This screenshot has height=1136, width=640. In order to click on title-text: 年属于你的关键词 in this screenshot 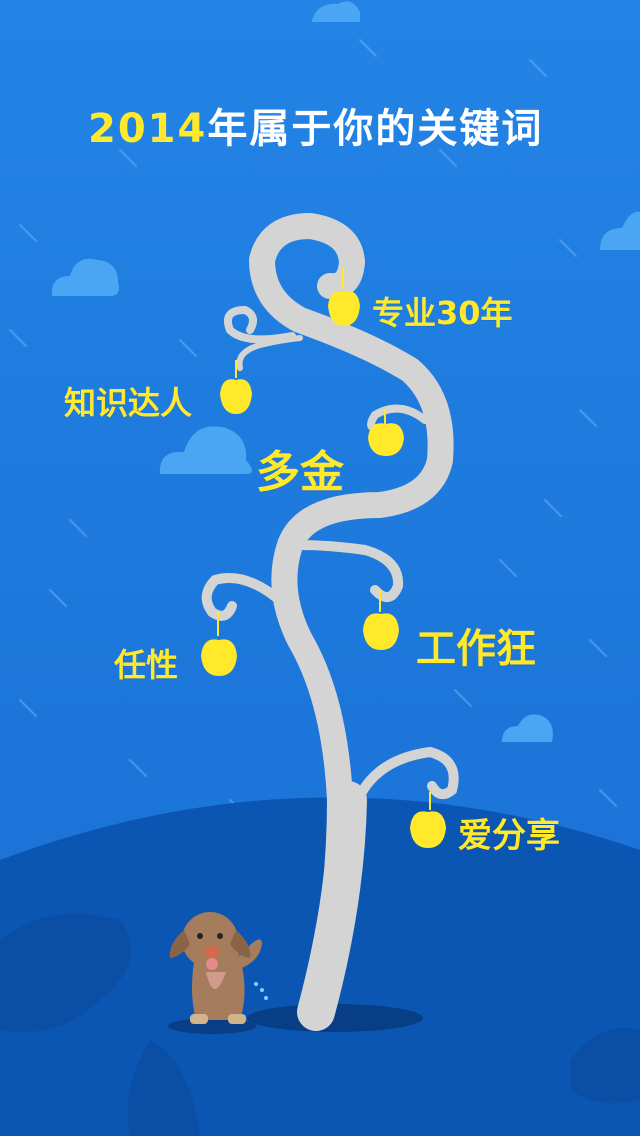, I will do `click(375, 129)`.